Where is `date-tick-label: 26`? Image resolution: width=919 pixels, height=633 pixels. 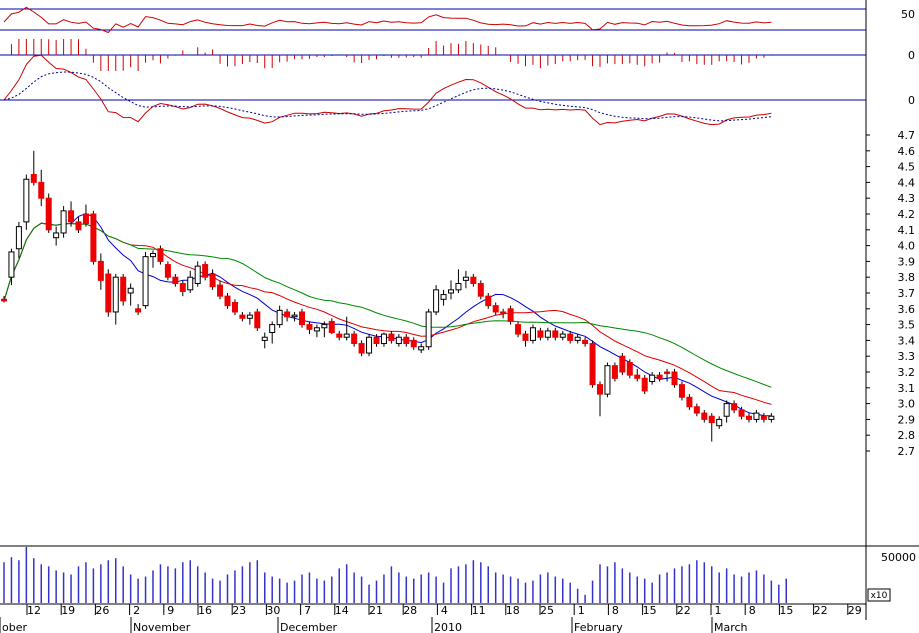 date-tick-label: 26 is located at coordinates (102, 610).